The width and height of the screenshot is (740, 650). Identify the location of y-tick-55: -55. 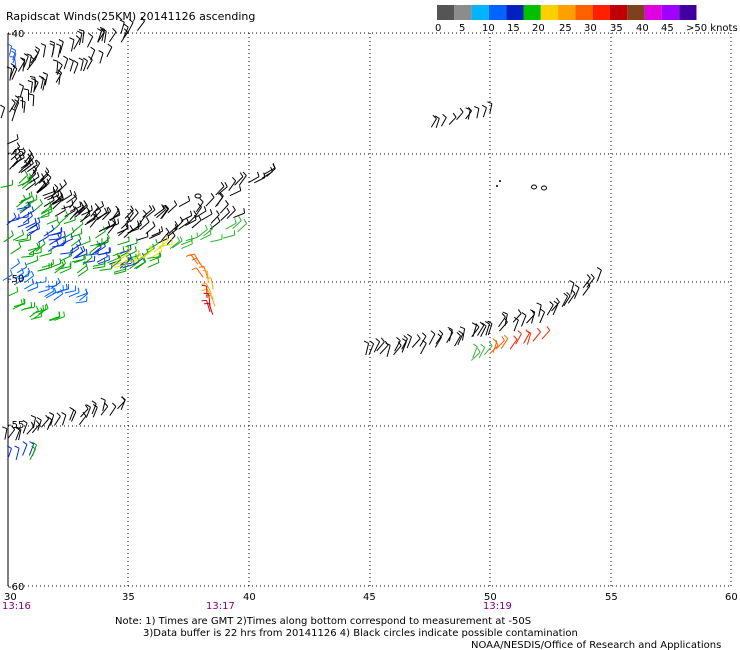
(16, 425).